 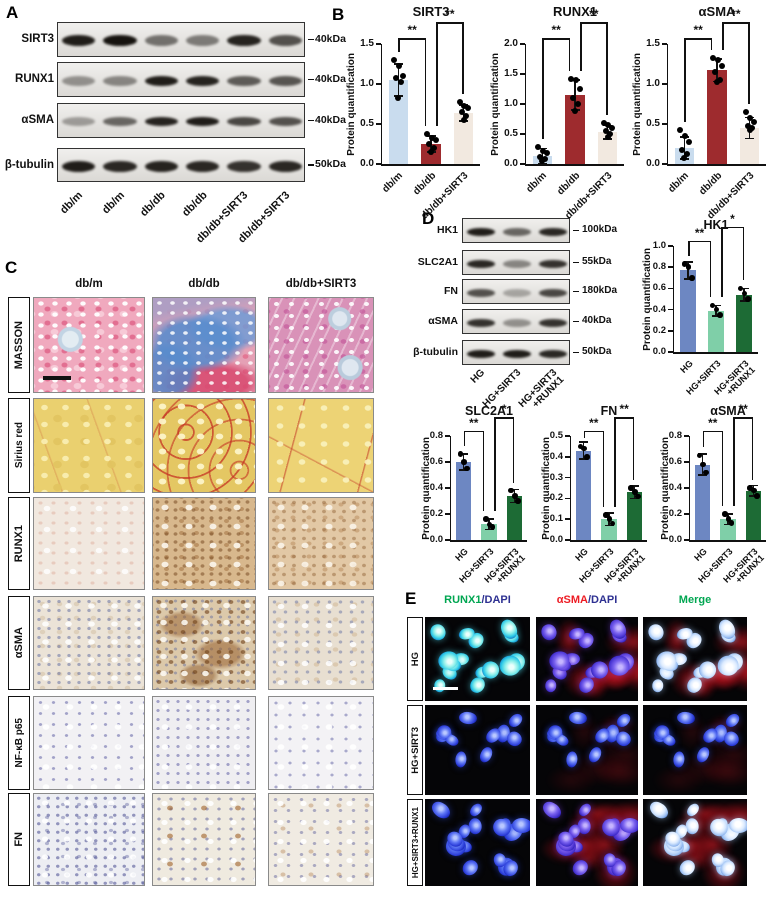 I want to click on chart-title: αSMA, so click(x=728, y=411).